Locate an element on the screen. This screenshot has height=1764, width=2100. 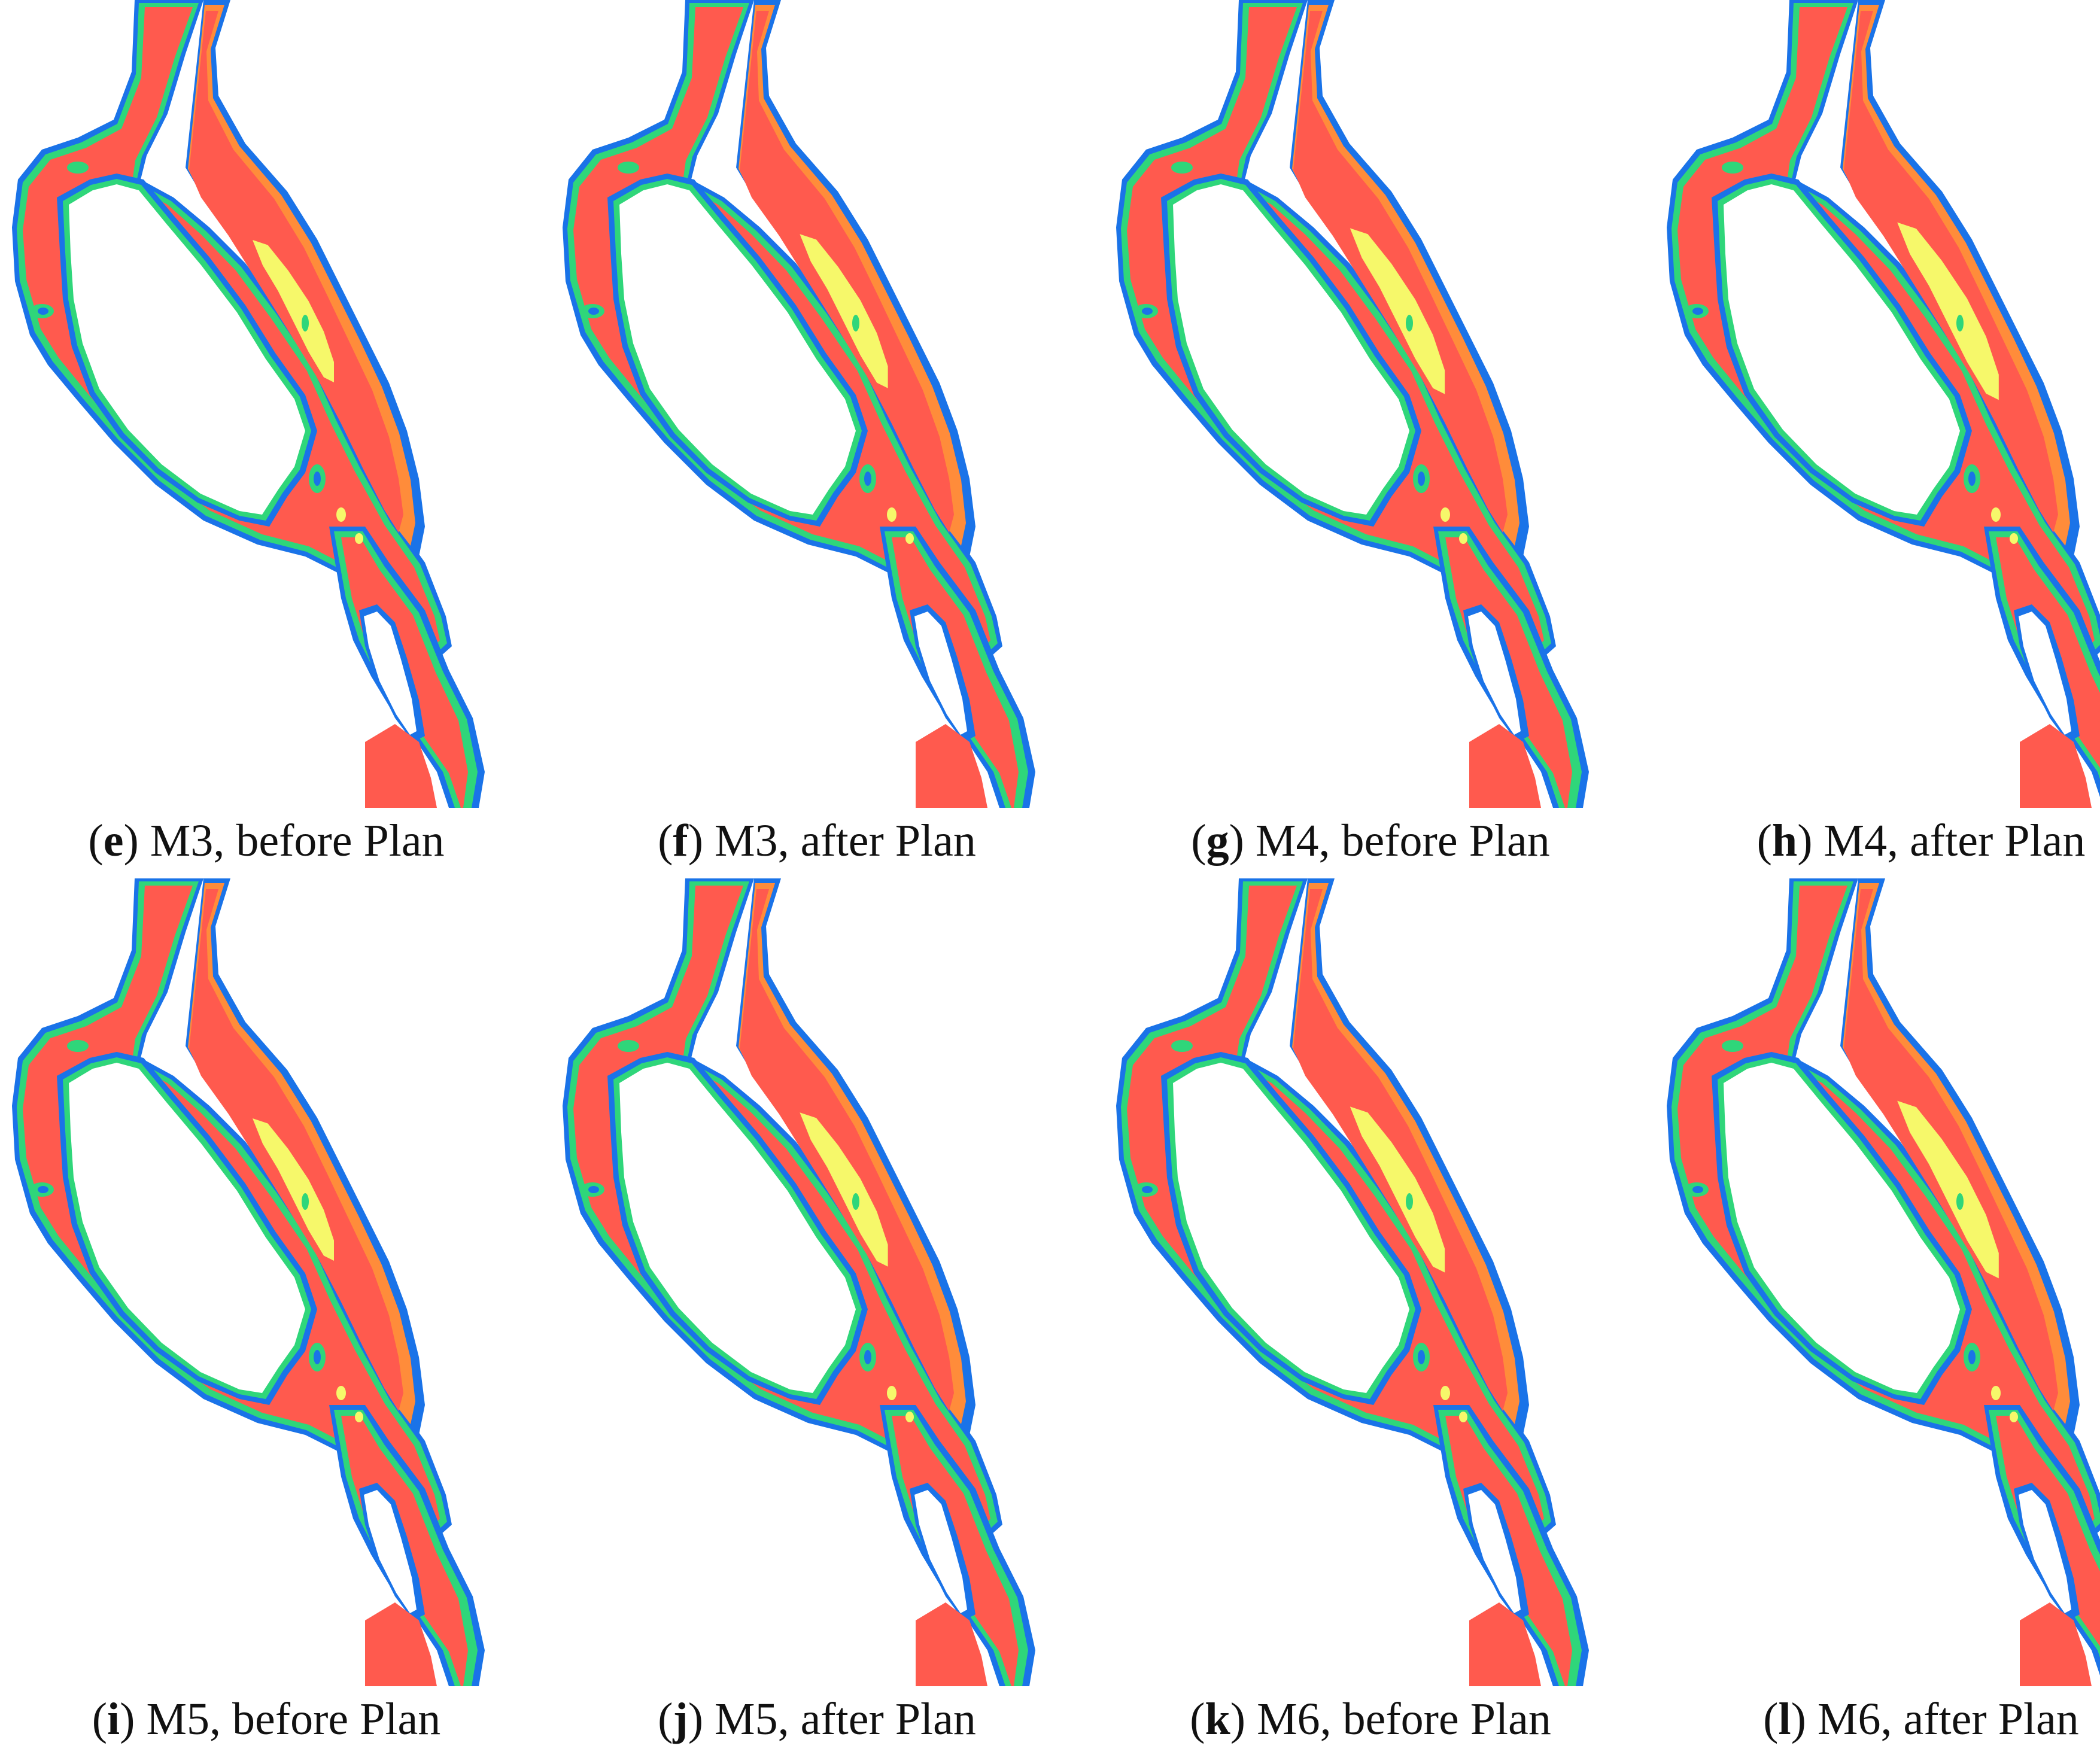
panel-label: M6, after Plan is located at coordinates (1942, 1719).